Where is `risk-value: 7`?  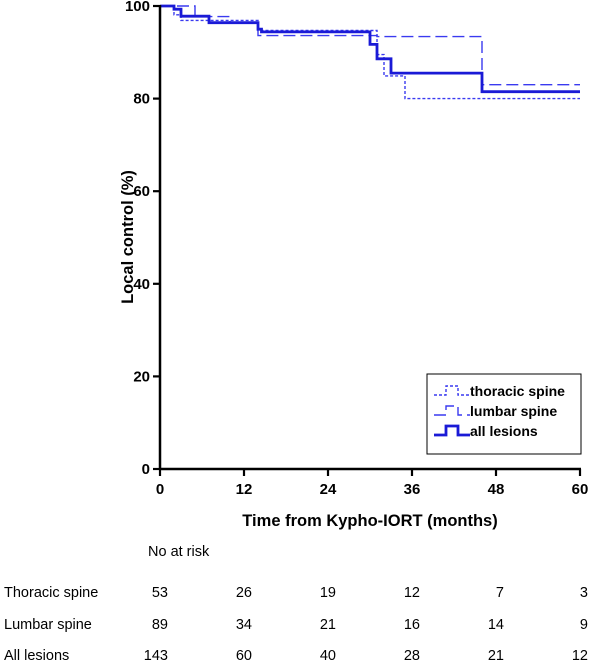
risk-value: 7 is located at coordinates (500, 593).